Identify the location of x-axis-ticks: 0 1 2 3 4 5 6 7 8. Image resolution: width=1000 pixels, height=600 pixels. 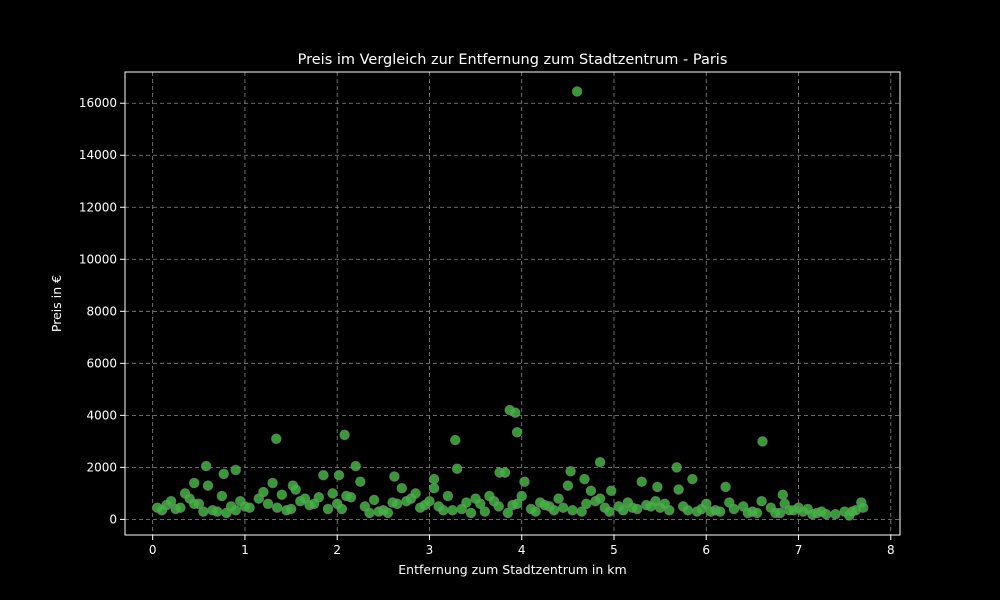
(522, 546).